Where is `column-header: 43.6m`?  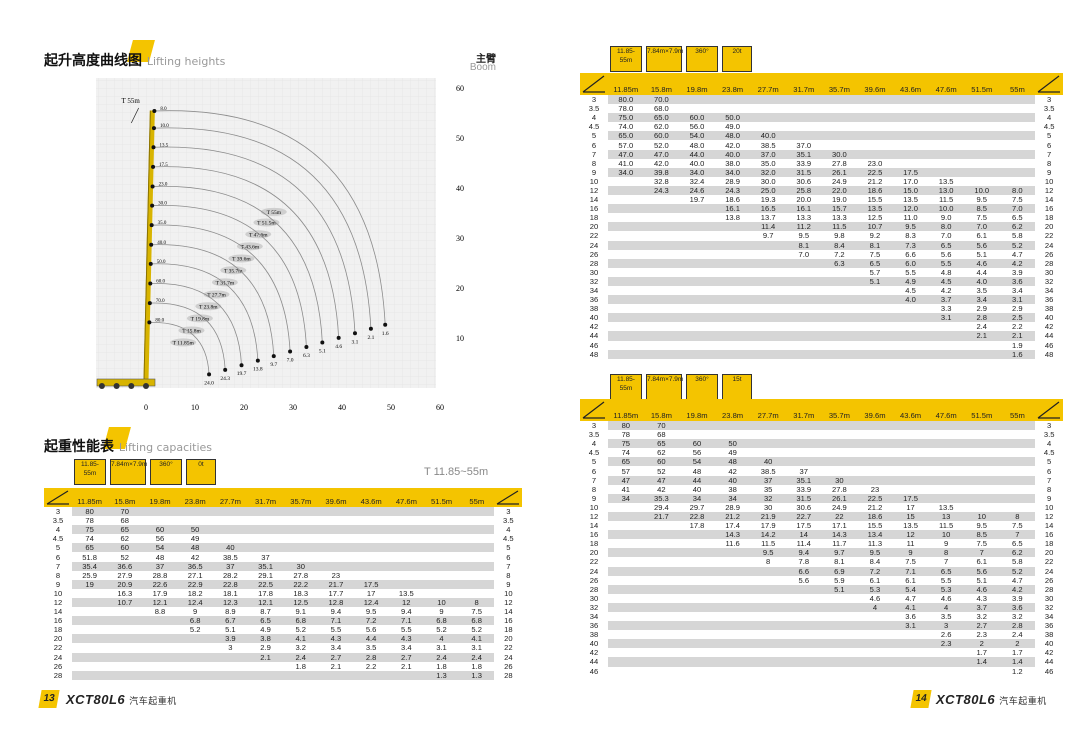
column-header: 43.6m is located at coordinates (911, 89).